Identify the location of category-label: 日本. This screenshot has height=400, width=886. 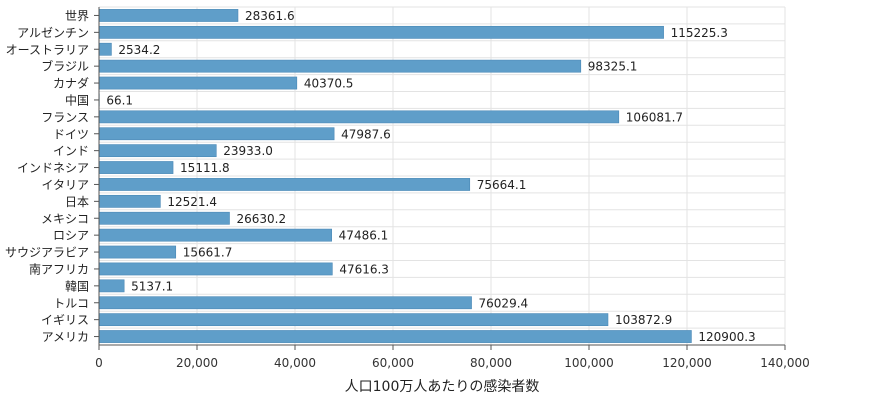
(77, 202).